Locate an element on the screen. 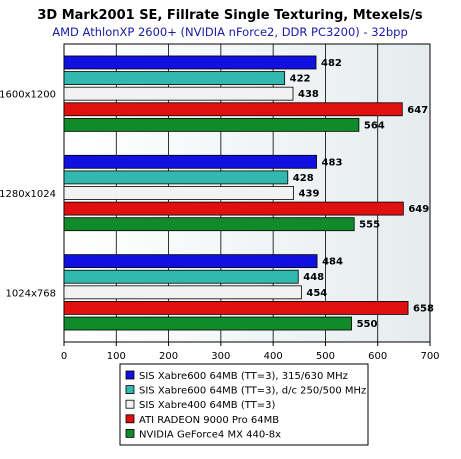 The image size is (461, 459). data-label: 550 is located at coordinates (367, 324).